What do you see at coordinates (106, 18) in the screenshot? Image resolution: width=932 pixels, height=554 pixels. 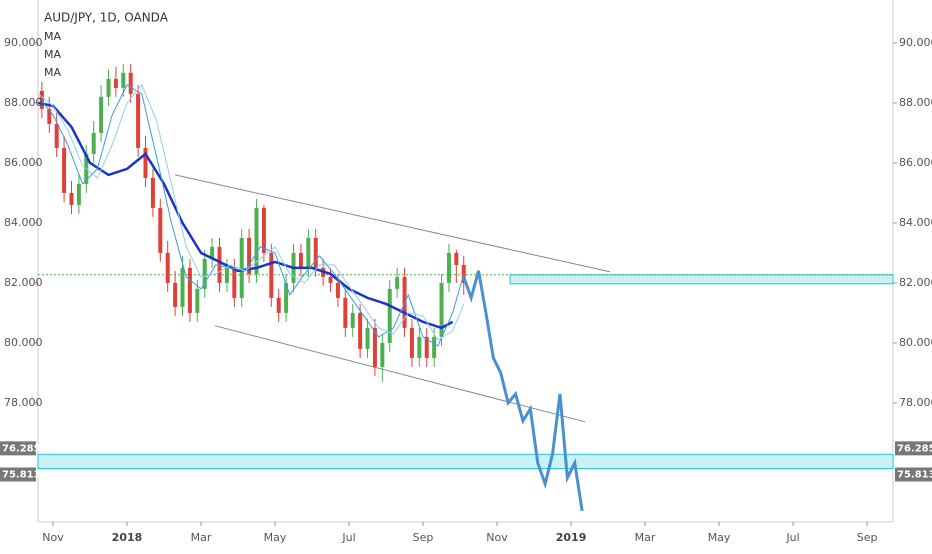 I see `chart-title: AUD/JPY, 1D, OANDA` at bounding box center [106, 18].